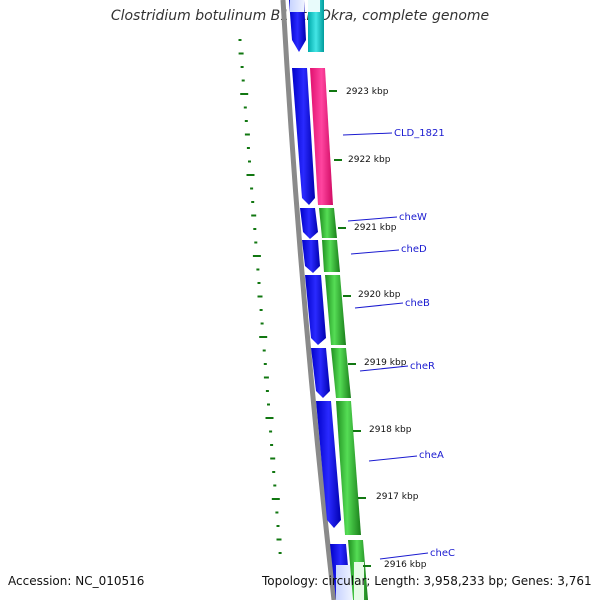 This screenshot has height=600, width=600. Describe the element at coordinates (297, 26) in the screenshot. I see `forward-cds-segment` at that location.